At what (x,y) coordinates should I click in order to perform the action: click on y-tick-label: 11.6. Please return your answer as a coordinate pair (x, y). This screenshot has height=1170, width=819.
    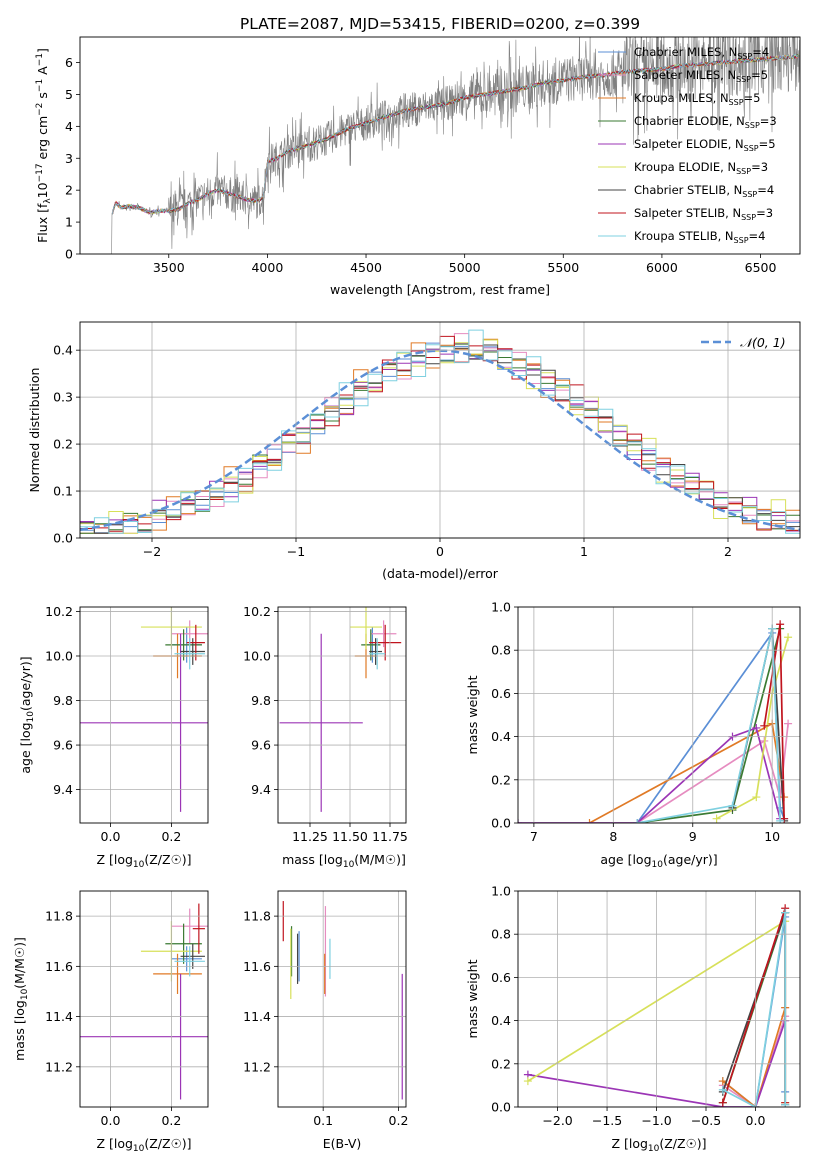
    Looking at the image, I should click on (257, 966).